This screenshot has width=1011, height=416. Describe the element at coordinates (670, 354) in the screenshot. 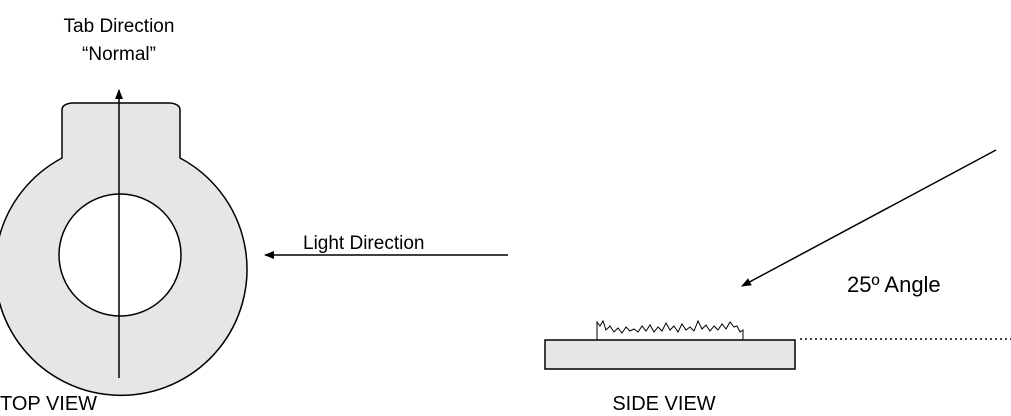

I see `substrate-block` at that location.